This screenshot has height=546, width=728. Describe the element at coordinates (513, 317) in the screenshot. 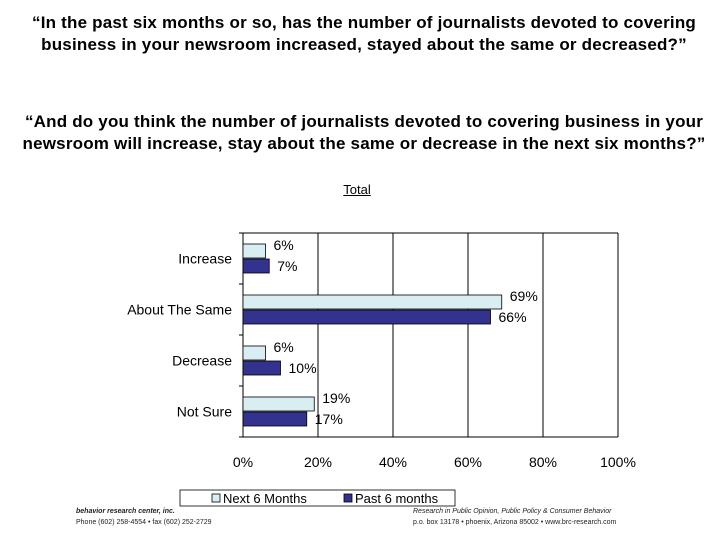

I see `data-label: 66%` at that location.